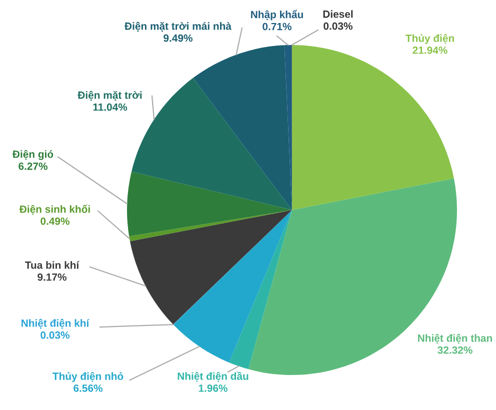 This screenshot has width=496, height=410. What do you see at coordinates (178, 27) in the screenshot?
I see `slice-label: Điện mặt trời mái nhà` at bounding box center [178, 27].